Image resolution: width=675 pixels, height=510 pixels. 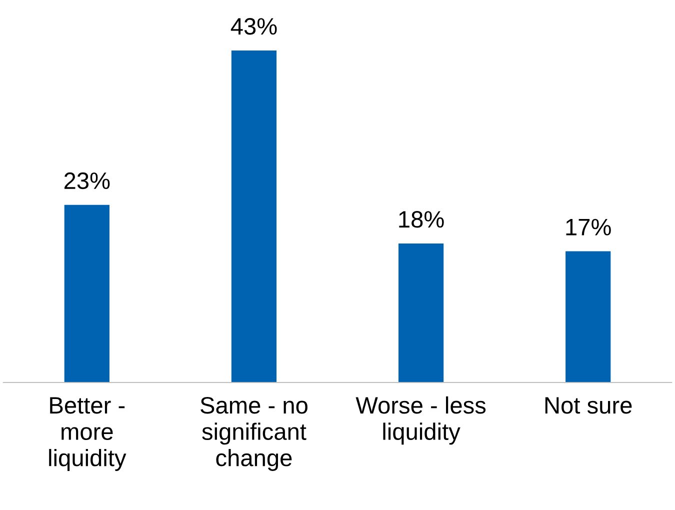 I want to click on x-tick-label: Better - more liquidity, so click(x=87, y=434).